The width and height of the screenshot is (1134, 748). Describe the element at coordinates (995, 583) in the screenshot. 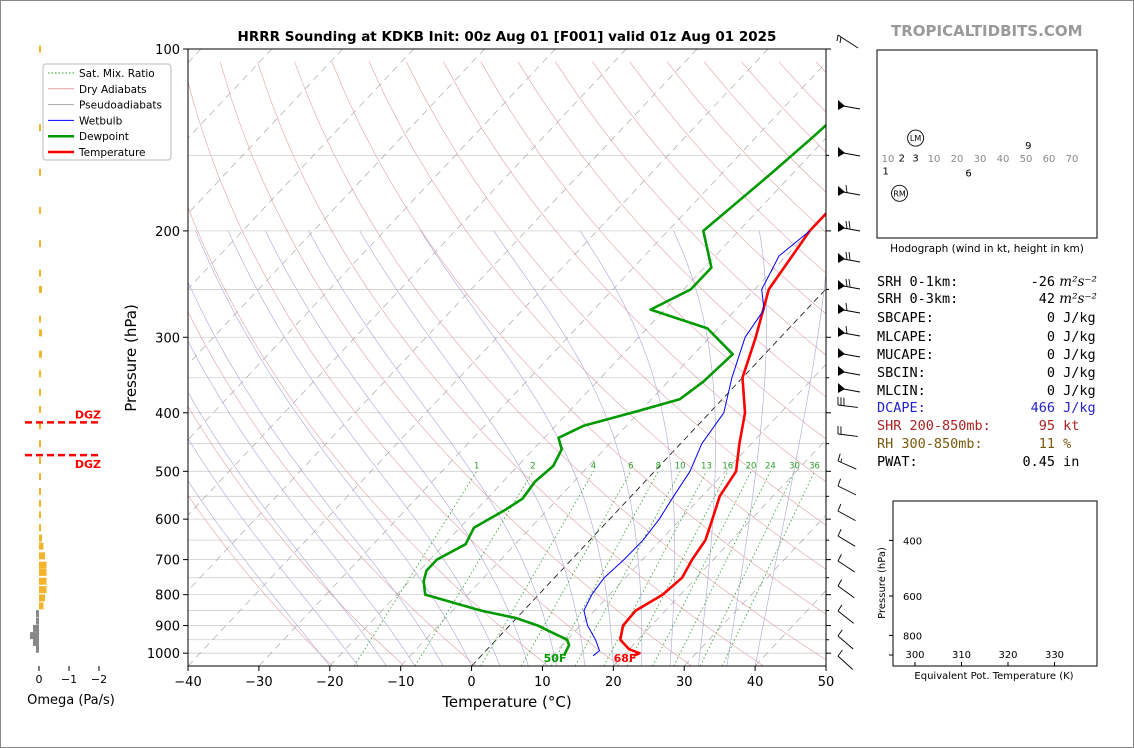

I see `theta-e-frame` at that location.